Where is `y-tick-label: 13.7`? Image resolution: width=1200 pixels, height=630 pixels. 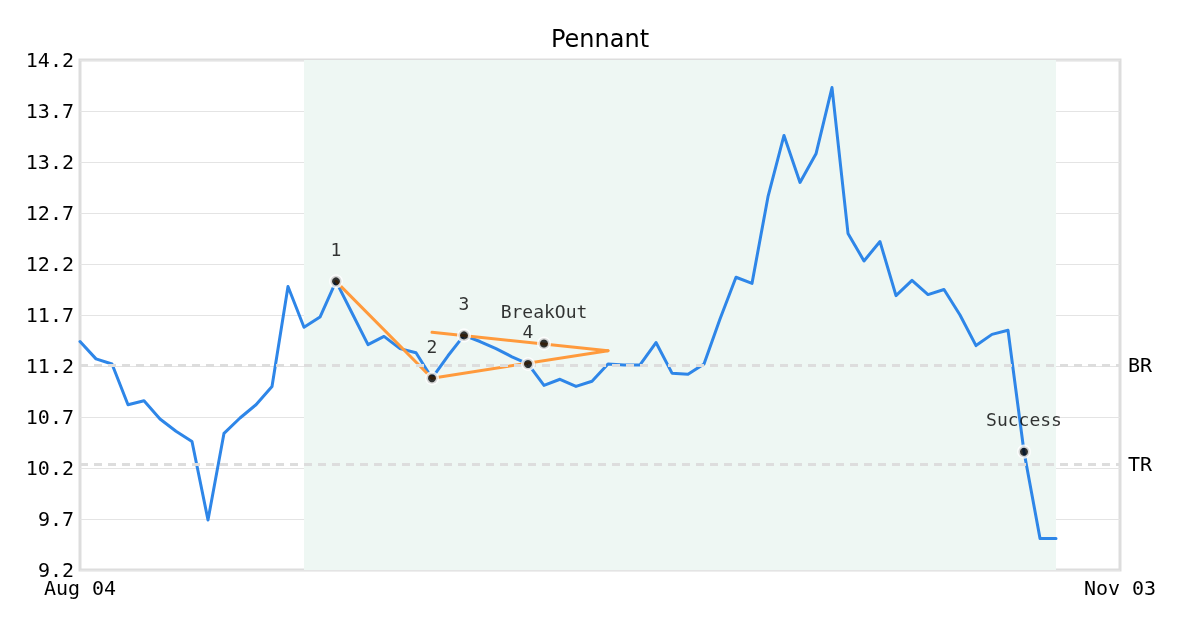 y-tick-label: 13.7 is located at coordinates (49, 111).